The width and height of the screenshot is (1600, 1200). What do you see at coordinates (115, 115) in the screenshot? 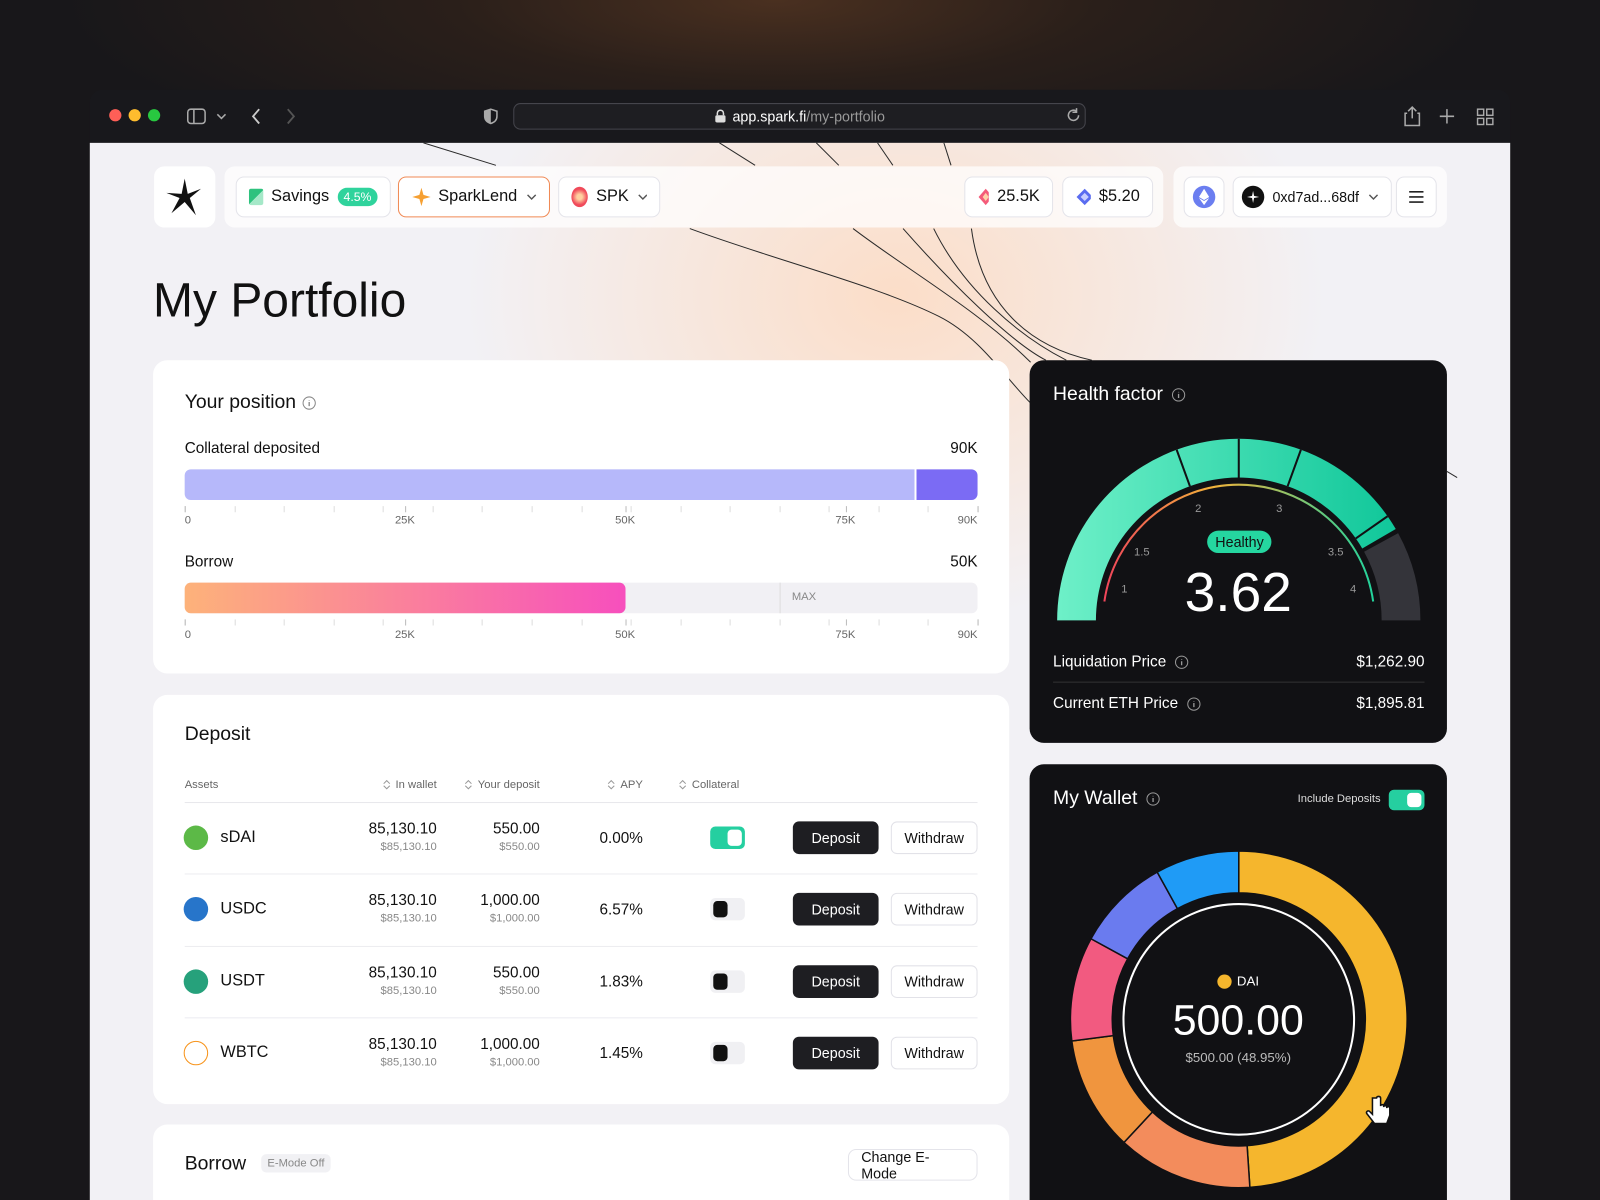
I see `window-close` at bounding box center [115, 115].